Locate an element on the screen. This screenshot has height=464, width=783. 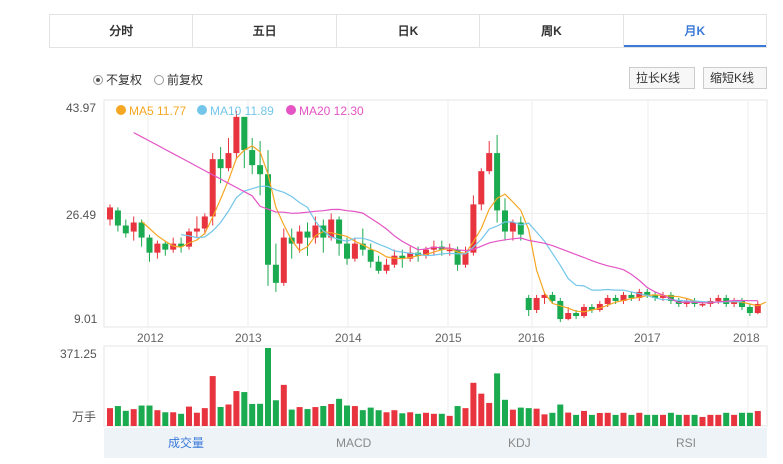
tab-daily-k: 日K is located at coordinates (409, 31).